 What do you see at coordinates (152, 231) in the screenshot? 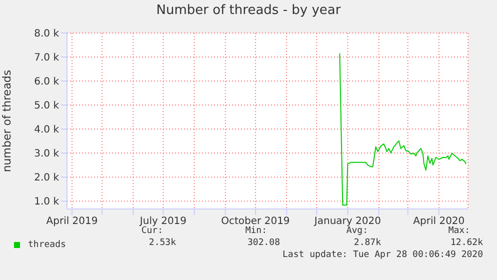
I see `text: Cur:` at bounding box center [152, 231].